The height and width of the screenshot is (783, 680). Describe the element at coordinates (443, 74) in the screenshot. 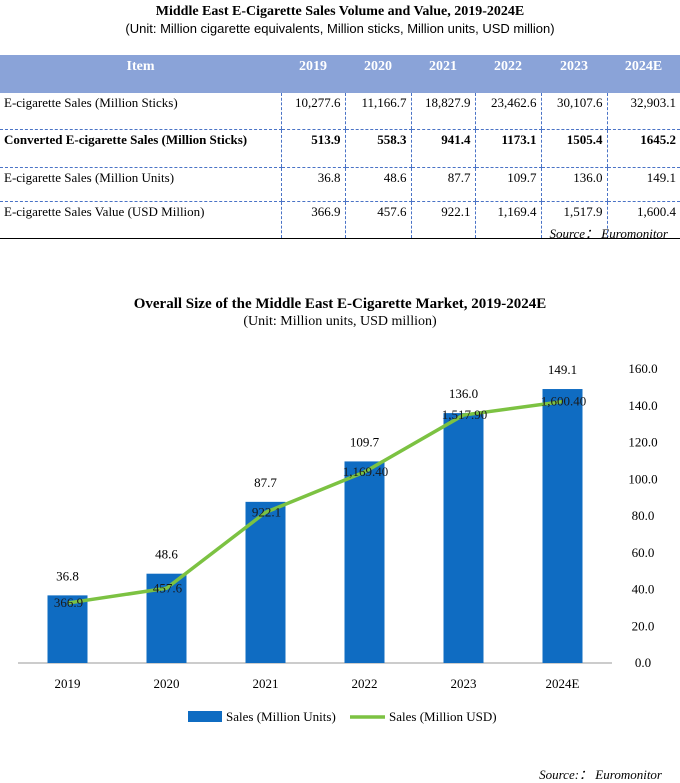

I see `header-2021: 2021` at that location.